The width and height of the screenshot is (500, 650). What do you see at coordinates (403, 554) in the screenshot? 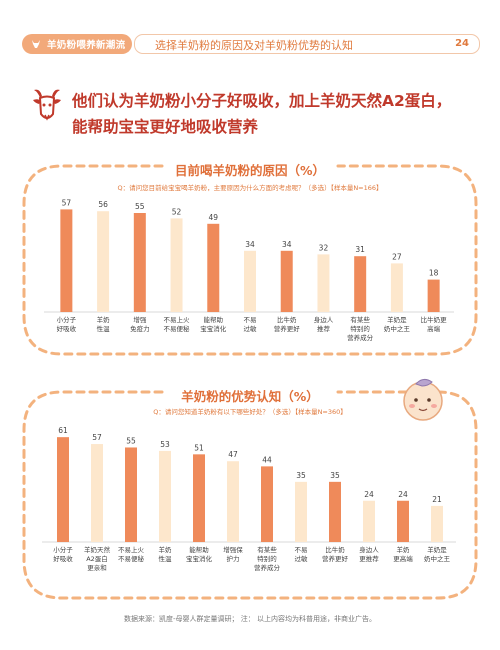
I see `category-label: 羊奶更高端` at bounding box center [403, 554].